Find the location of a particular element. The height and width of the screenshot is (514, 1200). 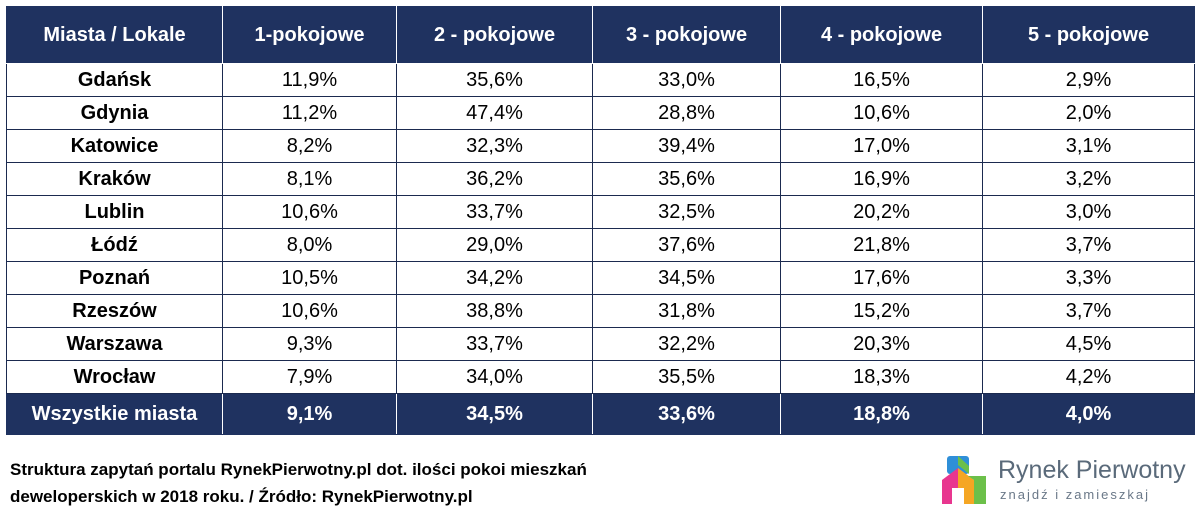

percentage-cell: 2,9% is located at coordinates (1088, 80).